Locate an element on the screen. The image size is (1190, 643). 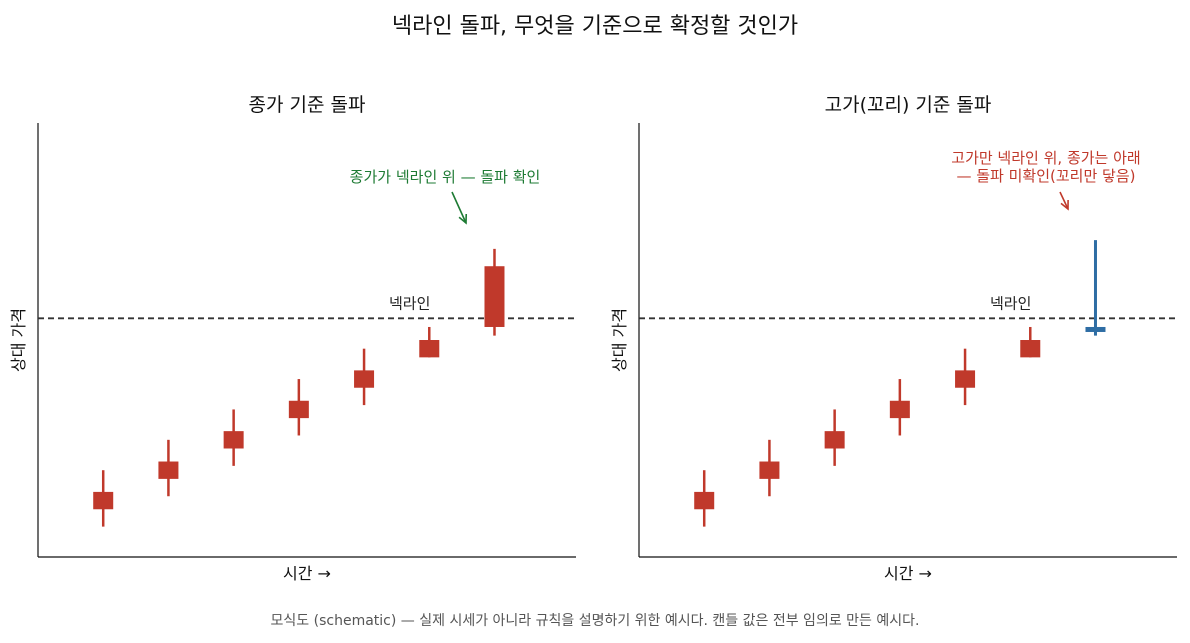
panel-2-candle-2-body is located at coordinates (769, 470).